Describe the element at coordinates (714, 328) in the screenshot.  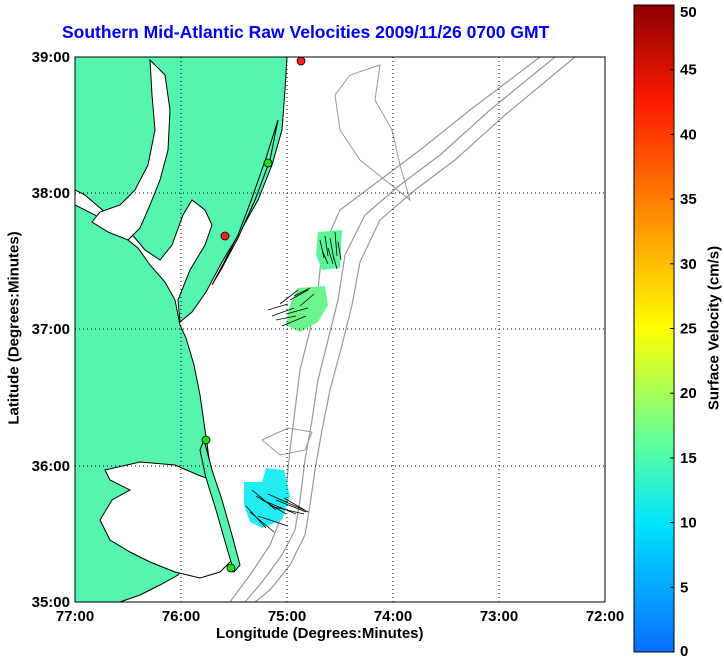
I see `colorbar-label: Surface Velocity (cm/s)` at that location.